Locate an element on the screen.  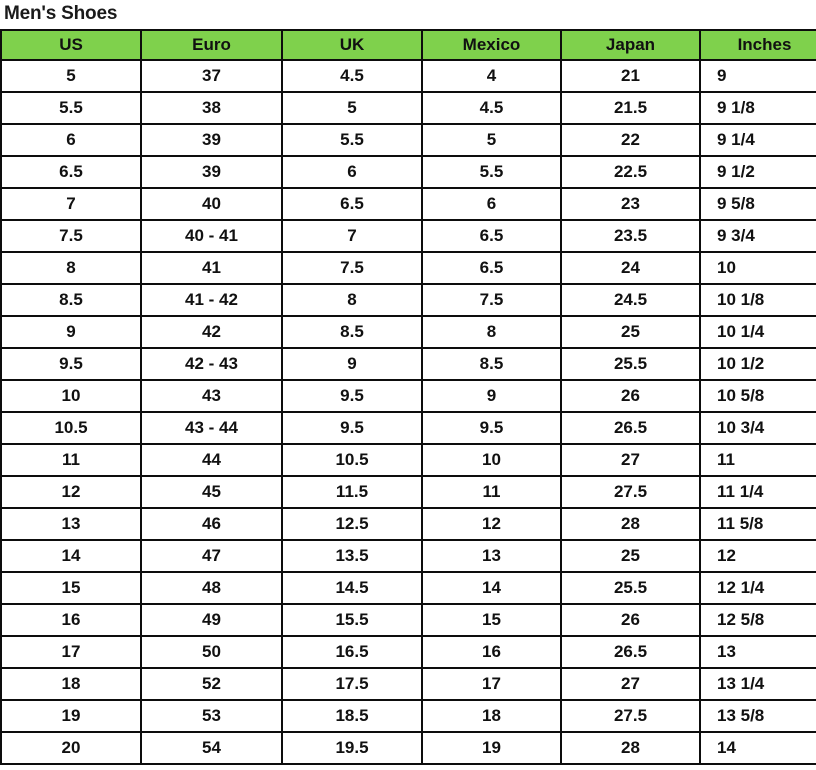
cell-us: 19 is located at coordinates (71, 716).